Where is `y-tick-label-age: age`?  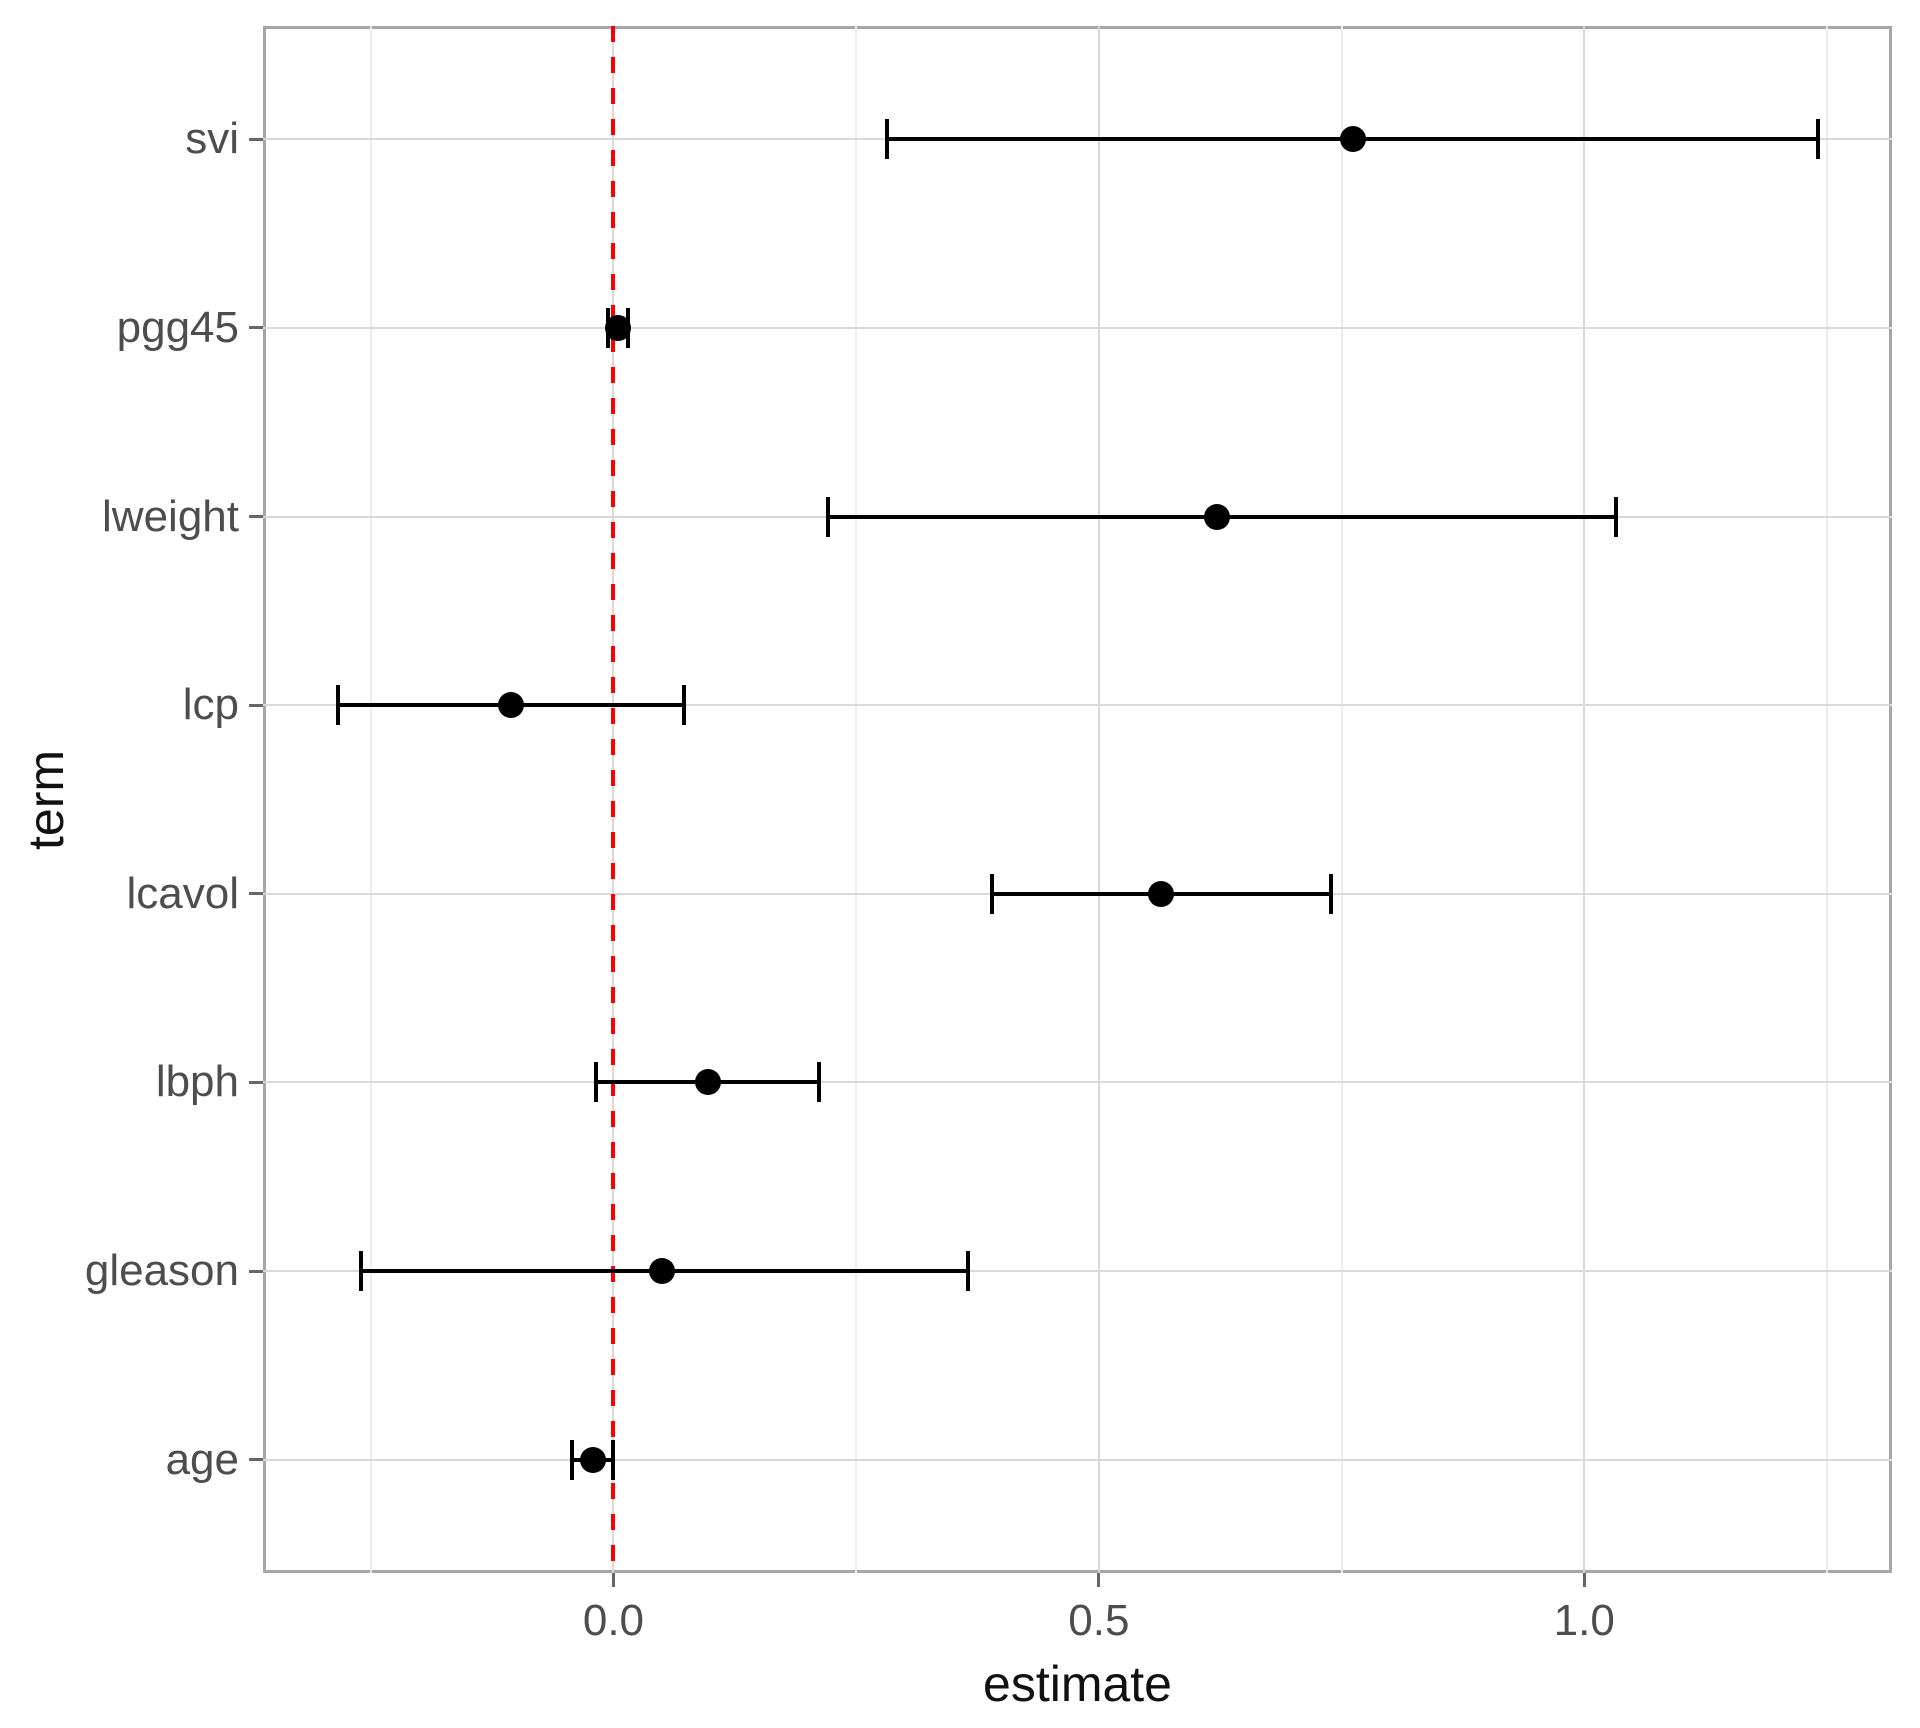 y-tick-label-age: age is located at coordinates (202, 1459).